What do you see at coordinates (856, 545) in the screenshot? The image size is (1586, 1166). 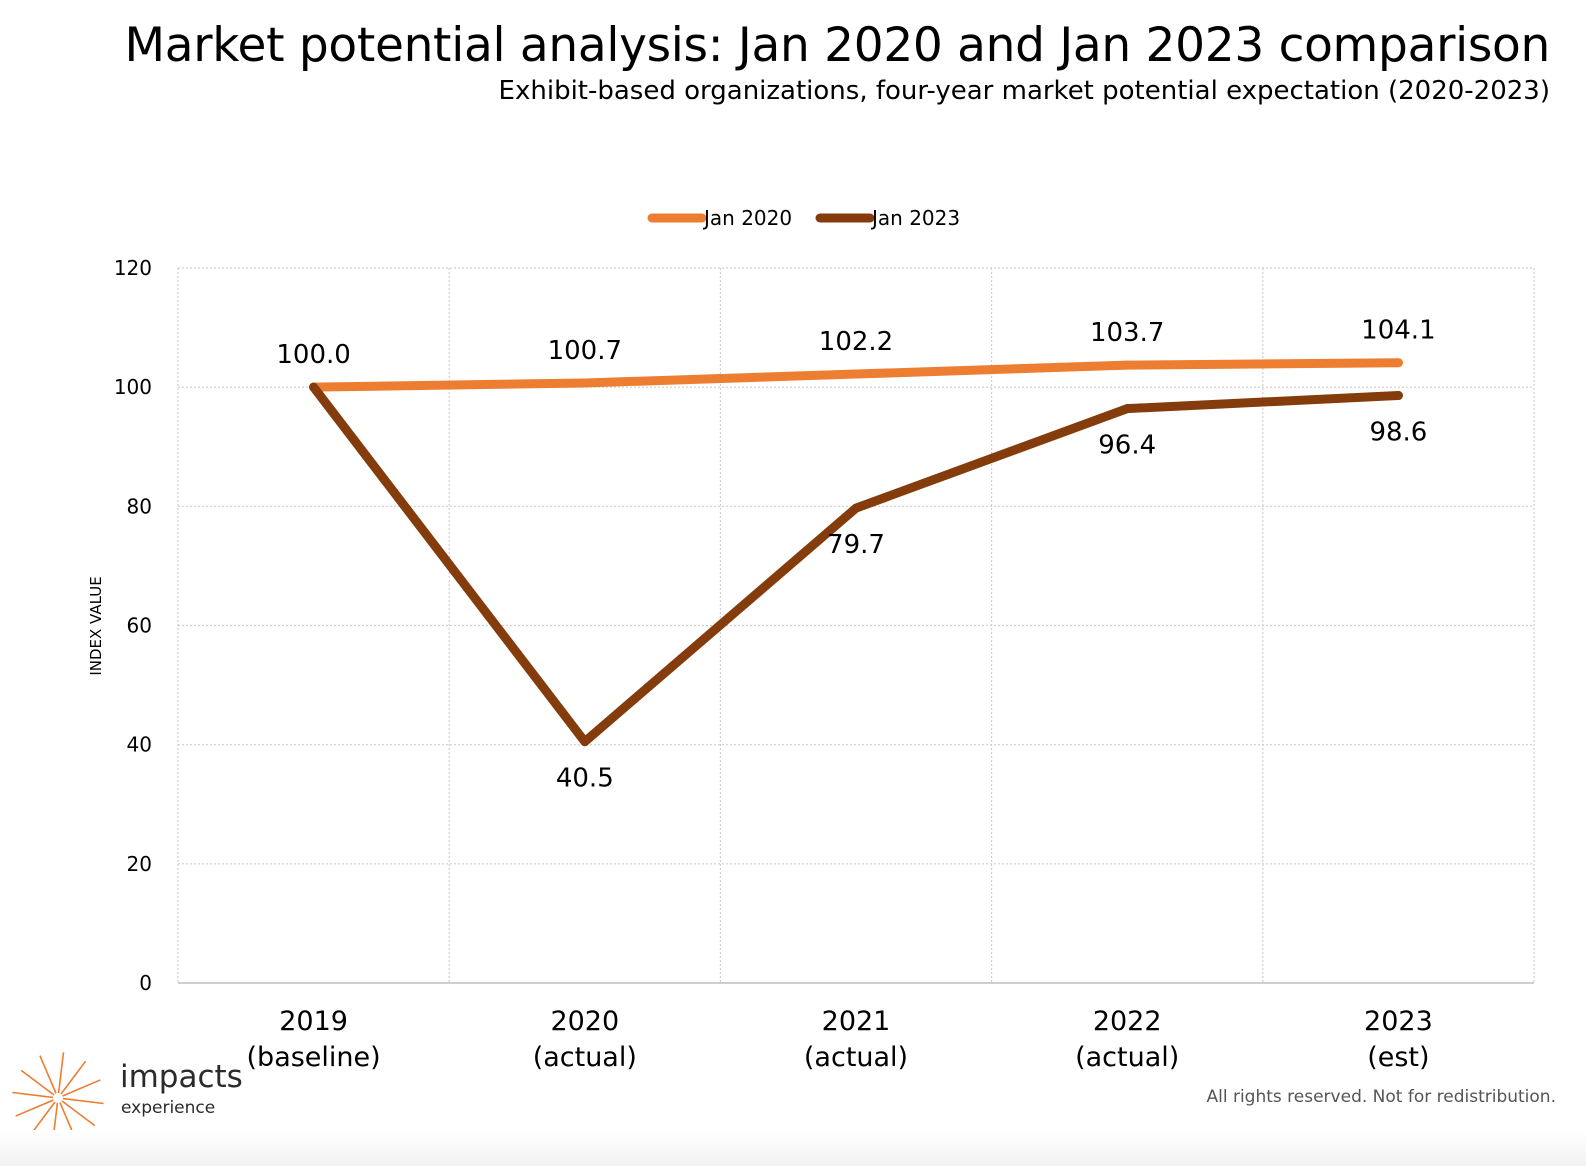 I see `data-label: 79.7` at bounding box center [856, 545].